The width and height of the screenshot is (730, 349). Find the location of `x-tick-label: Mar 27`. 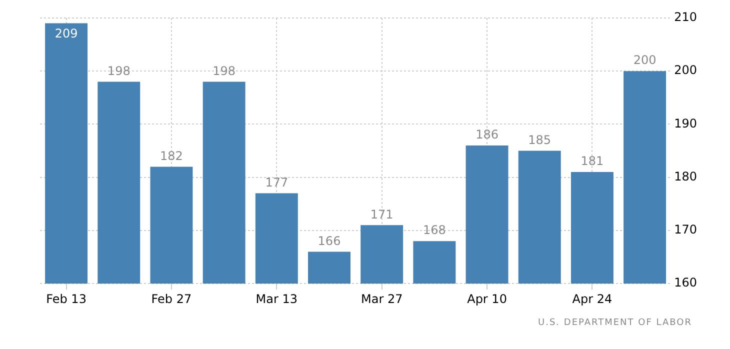

x-tick-label: Mar 27 is located at coordinates (381, 299).